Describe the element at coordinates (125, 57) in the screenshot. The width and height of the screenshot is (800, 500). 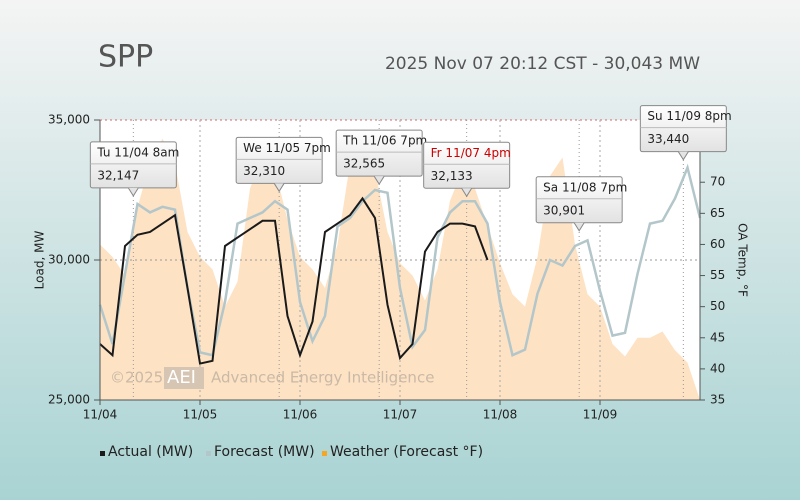
I see `chart-title: SPP` at that location.